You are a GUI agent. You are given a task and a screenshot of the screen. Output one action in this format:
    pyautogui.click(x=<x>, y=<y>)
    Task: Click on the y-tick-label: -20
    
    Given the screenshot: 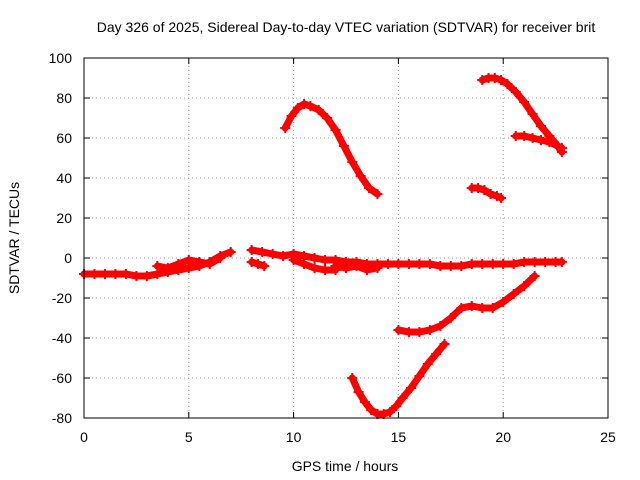 What is the action you would take?
    pyautogui.click(x=62, y=298)
    